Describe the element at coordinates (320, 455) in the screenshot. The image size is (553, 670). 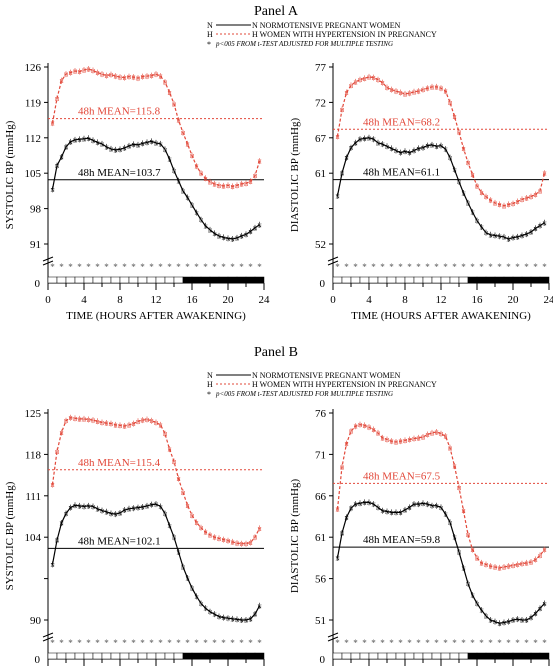
I see `y-tick-label: 71` at that location.